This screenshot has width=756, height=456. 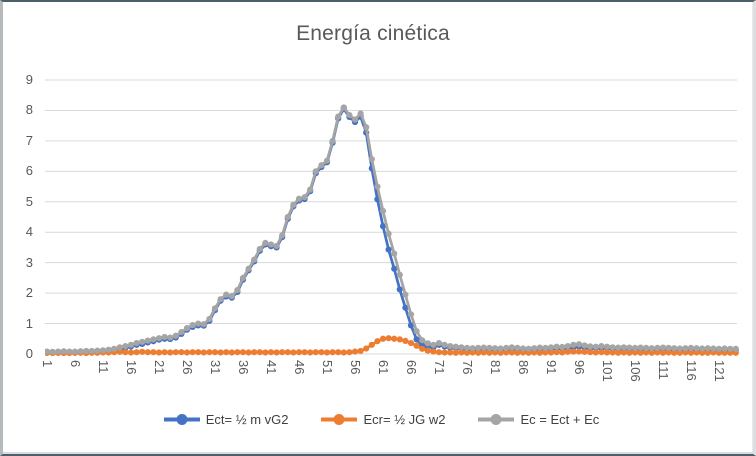 What do you see at coordinates (299, 367) in the screenshot?
I see `x-axis-tick-label: 46` at bounding box center [299, 367].